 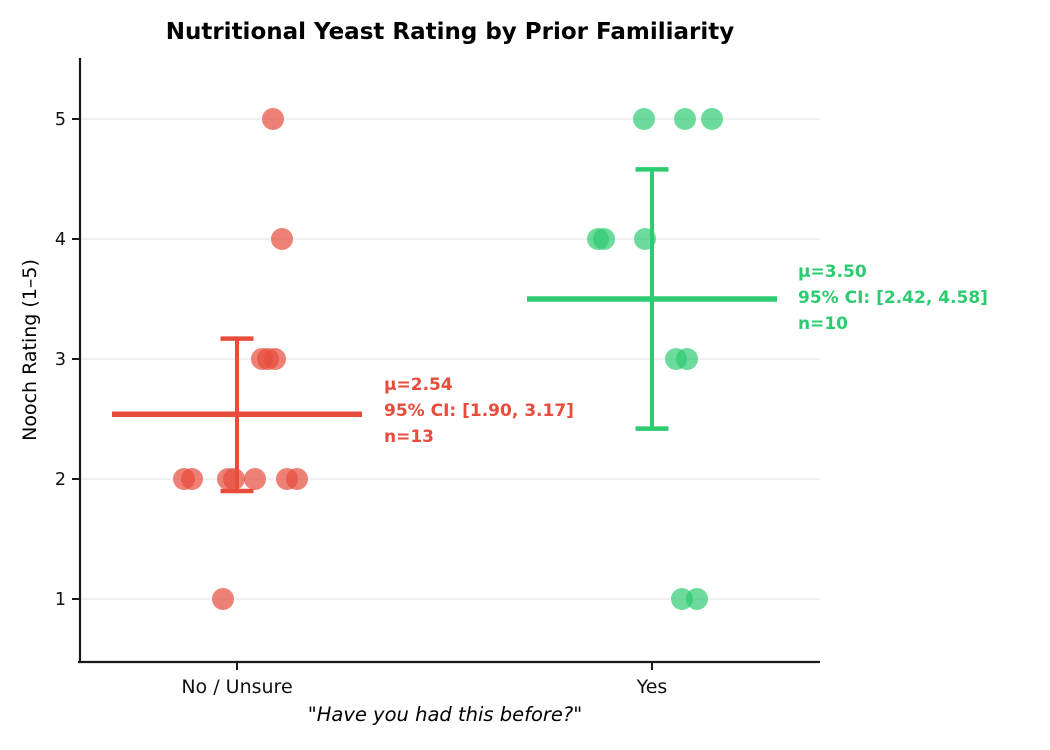 What do you see at coordinates (823, 324) in the screenshot?
I see `annotation-sample-size: n=10` at bounding box center [823, 324].